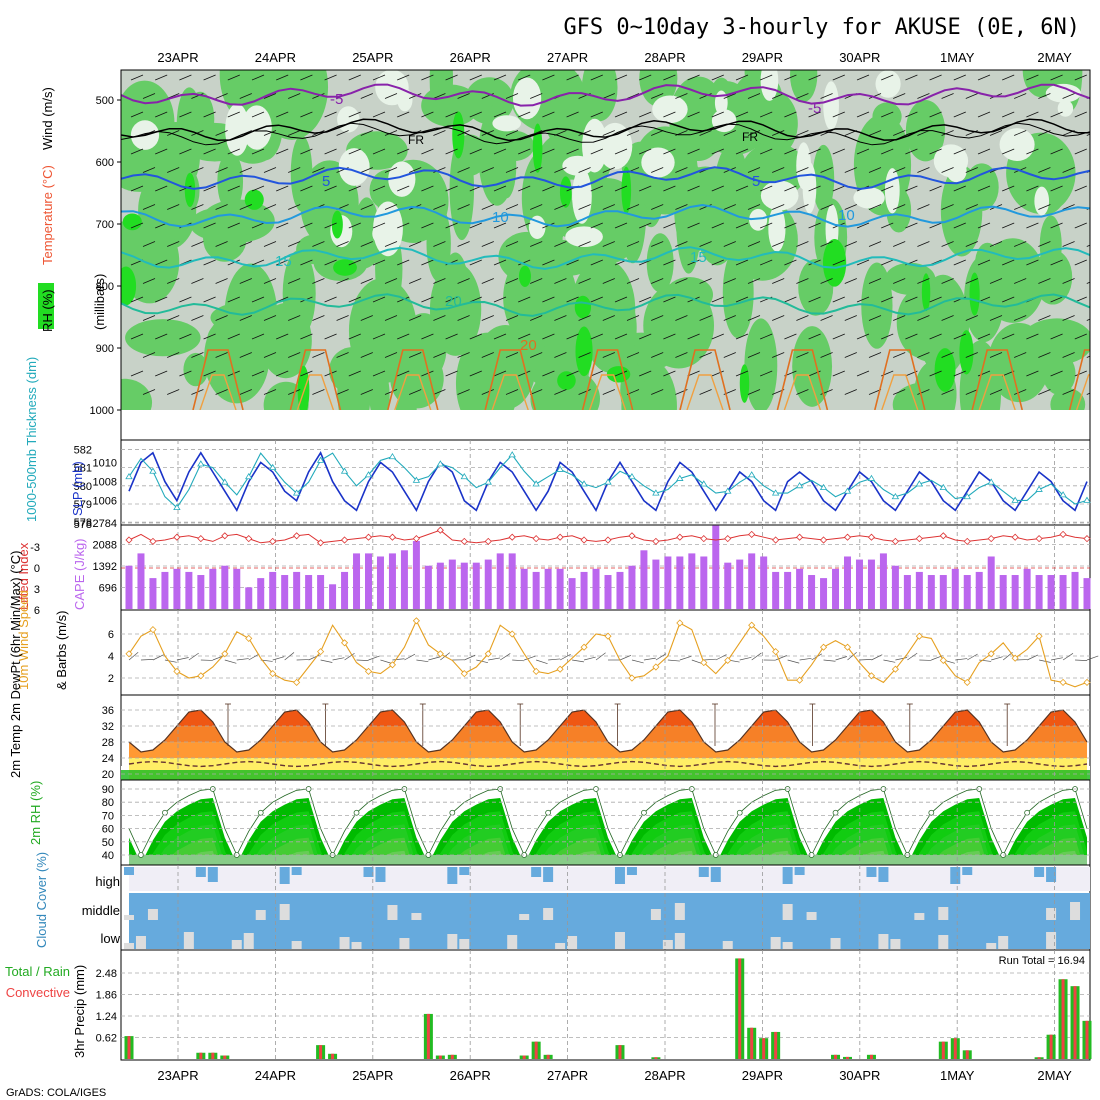 The width and height of the screenshot is (1100, 1100). What do you see at coordinates (37, 971) in the screenshot?
I see `precip-total-label: Total / Rain` at bounding box center [37, 971].